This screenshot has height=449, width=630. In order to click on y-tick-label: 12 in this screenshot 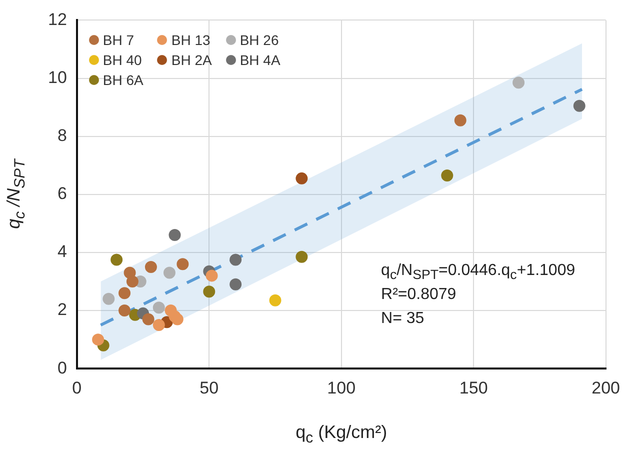, I will do `click(57, 19)`.